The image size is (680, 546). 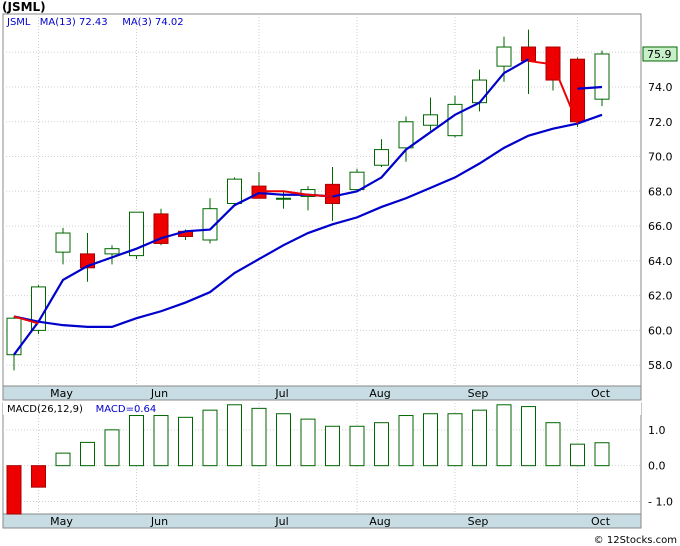 What do you see at coordinates (660, 501) in the screenshot?
I see `macd-y-tick: - 1.0` at bounding box center [660, 501].